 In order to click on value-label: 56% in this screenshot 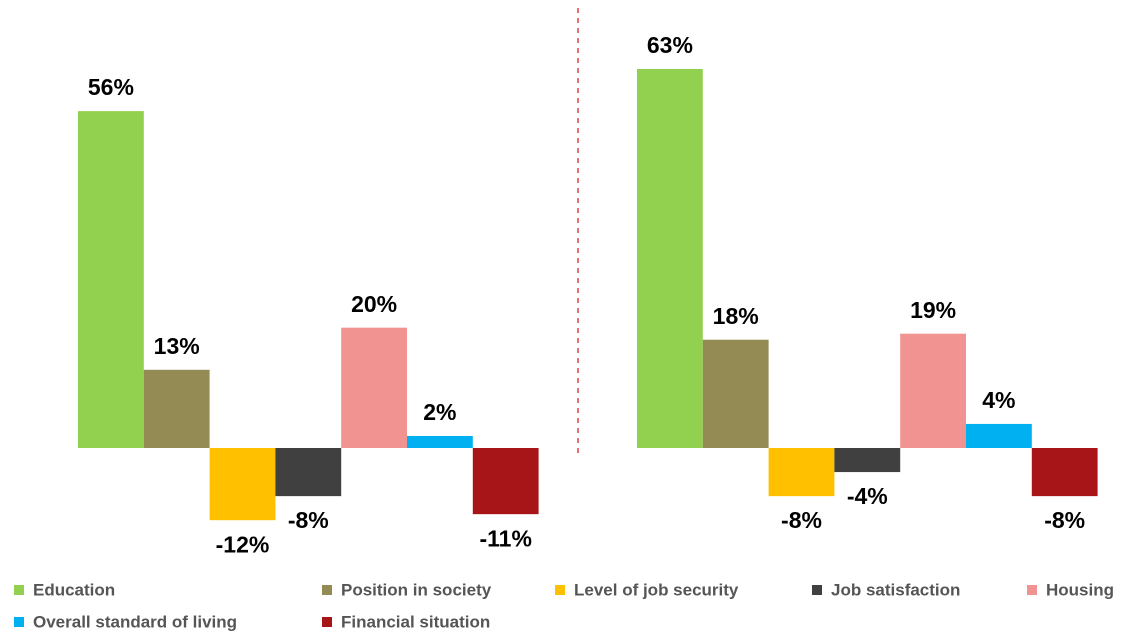, I will do `click(111, 87)`.